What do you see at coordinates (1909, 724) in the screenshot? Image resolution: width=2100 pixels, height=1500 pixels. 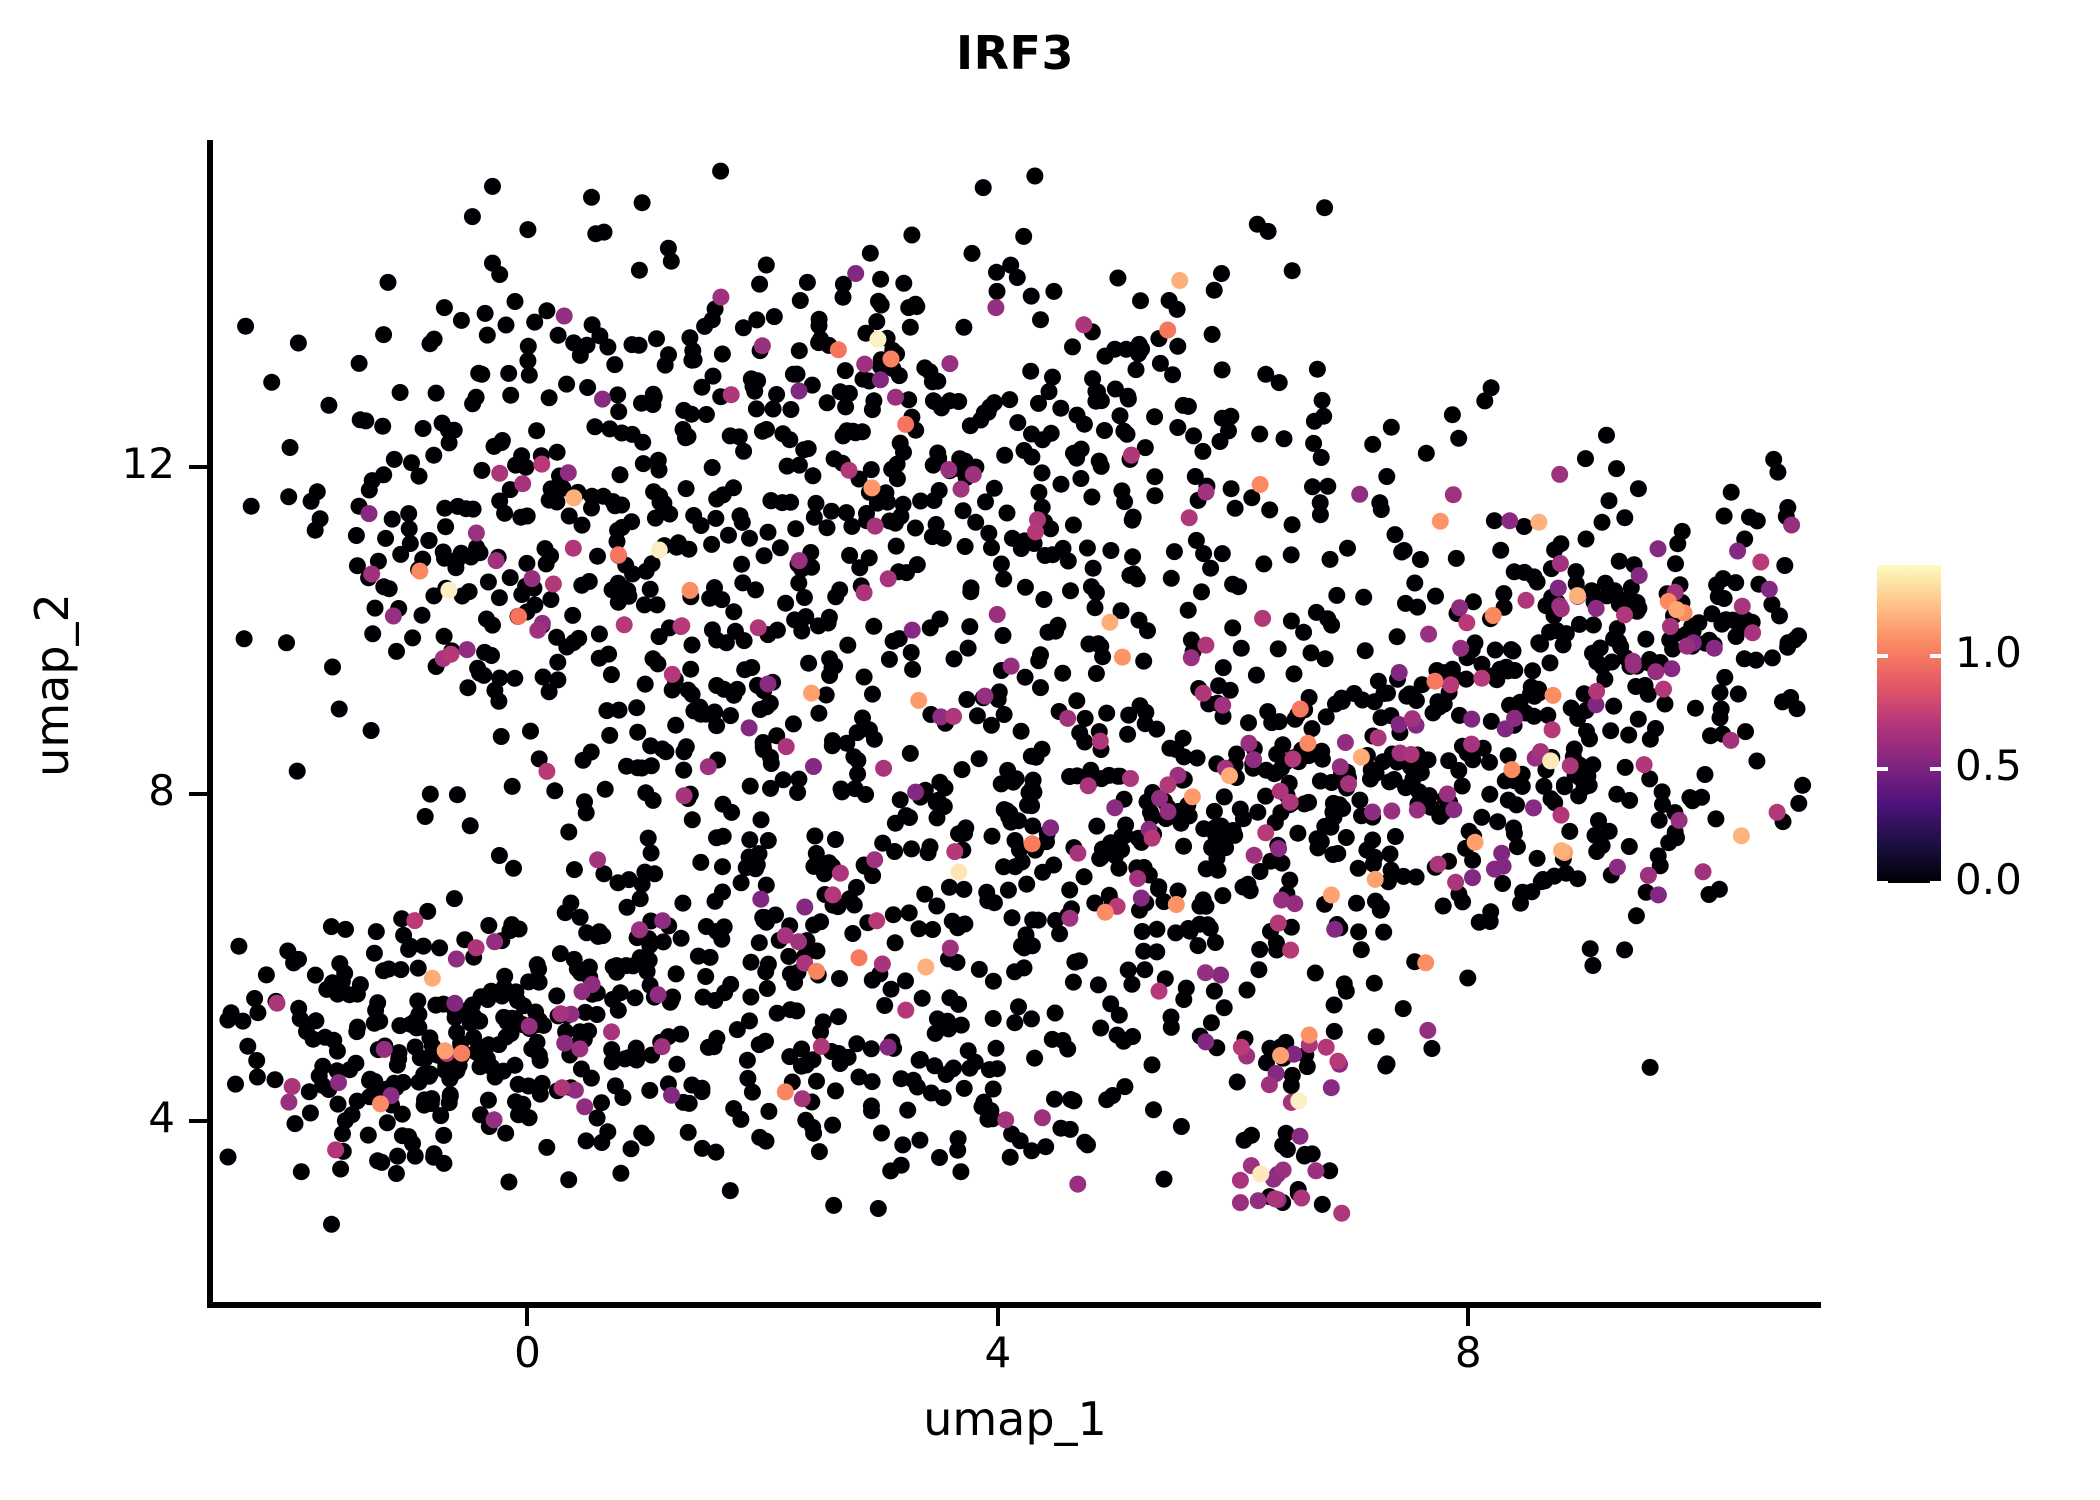 I see `colorbar` at bounding box center [1909, 724].